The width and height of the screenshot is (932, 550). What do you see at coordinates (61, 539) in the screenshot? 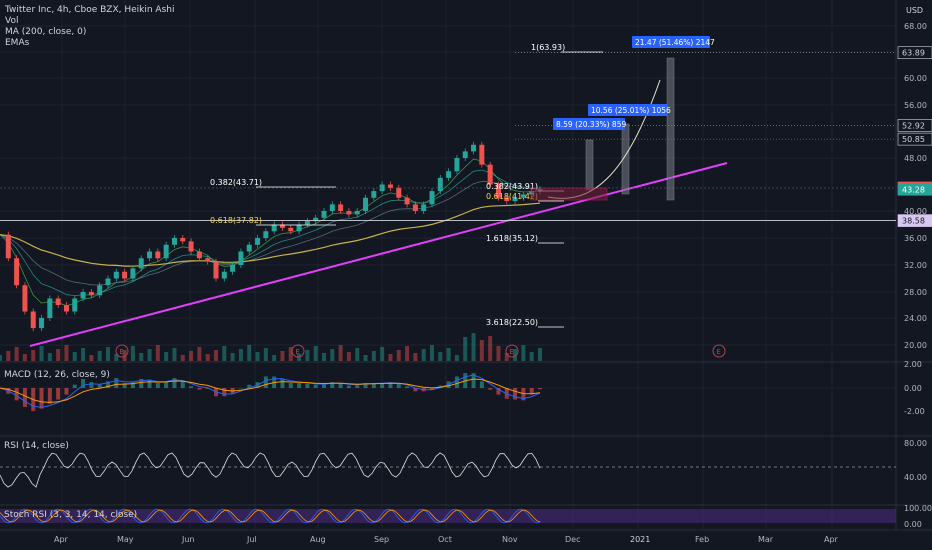
I see `time-axis-label: Apr` at bounding box center [61, 539].